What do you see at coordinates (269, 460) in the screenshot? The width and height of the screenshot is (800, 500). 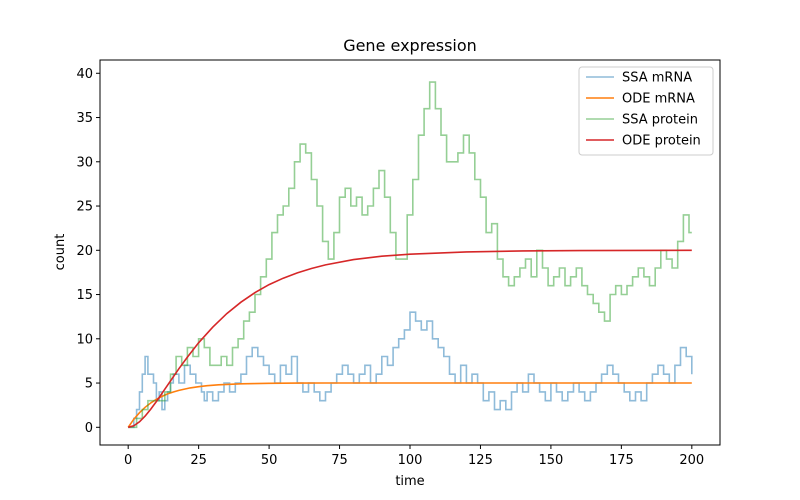 I see `x-tick-label: 50` at bounding box center [269, 460].